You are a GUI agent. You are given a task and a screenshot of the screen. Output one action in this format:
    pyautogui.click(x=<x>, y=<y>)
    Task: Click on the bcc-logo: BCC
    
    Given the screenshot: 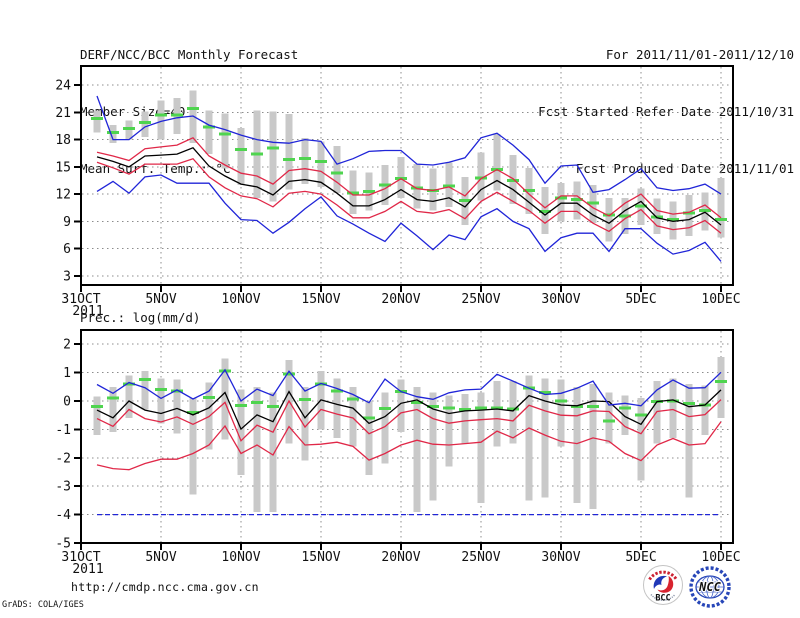 What is the action you would take?
    pyautogui.click(x=663, y=585)
    